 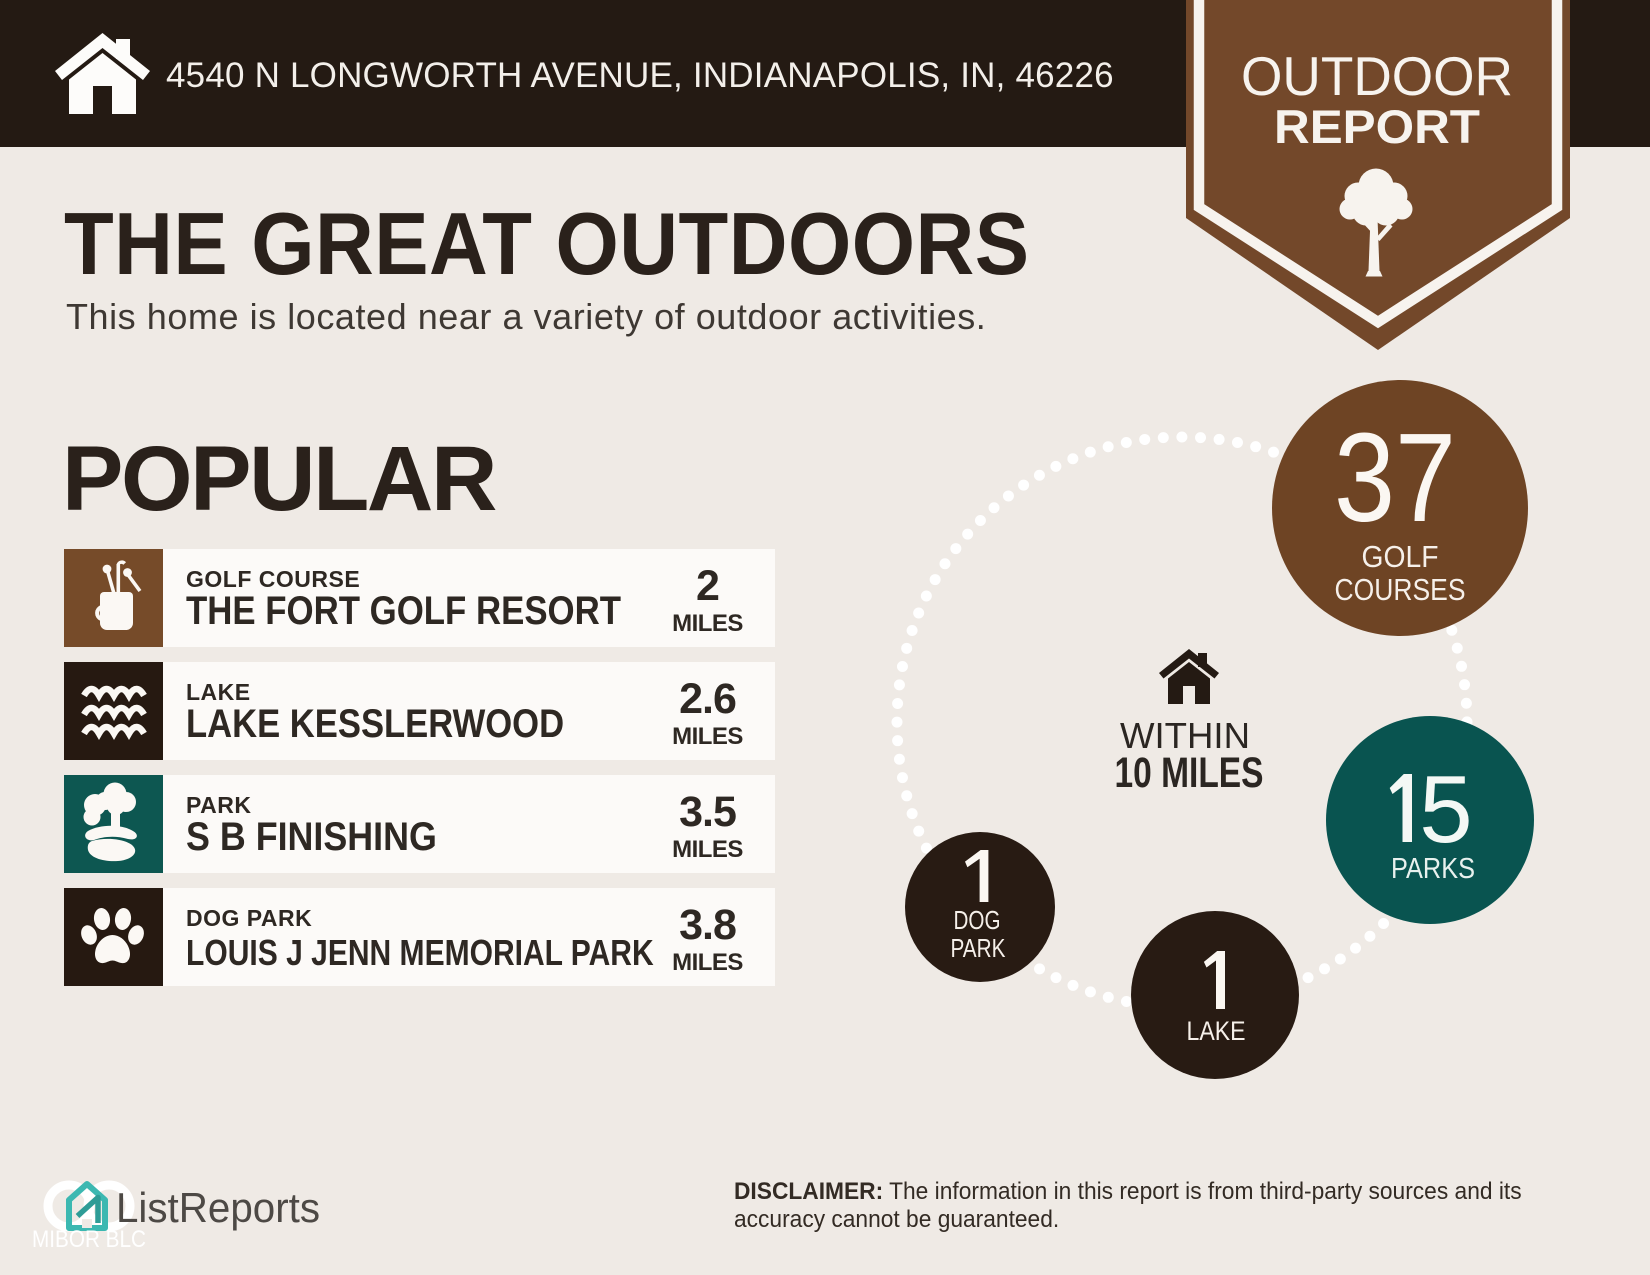 What do you see at coordinates (1433, 869) in the screenshot?
I see `svg-text: PARKS` at bounding box center [1433, 869].